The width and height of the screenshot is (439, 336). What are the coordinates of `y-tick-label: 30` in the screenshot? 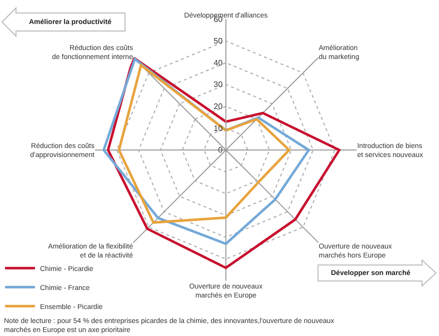 It's located at (219, 85).